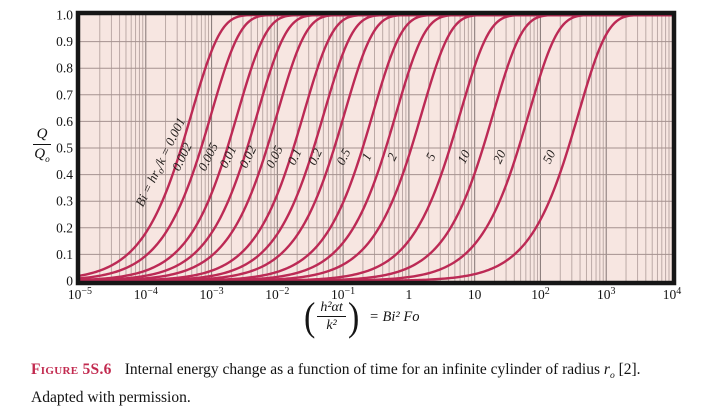 The height and width of the screenshot is (419, 706). What do you see at coordinates (353, 316) in the screenshot?
I see `formula-close-paren: )` at bounding box center [353, 316].